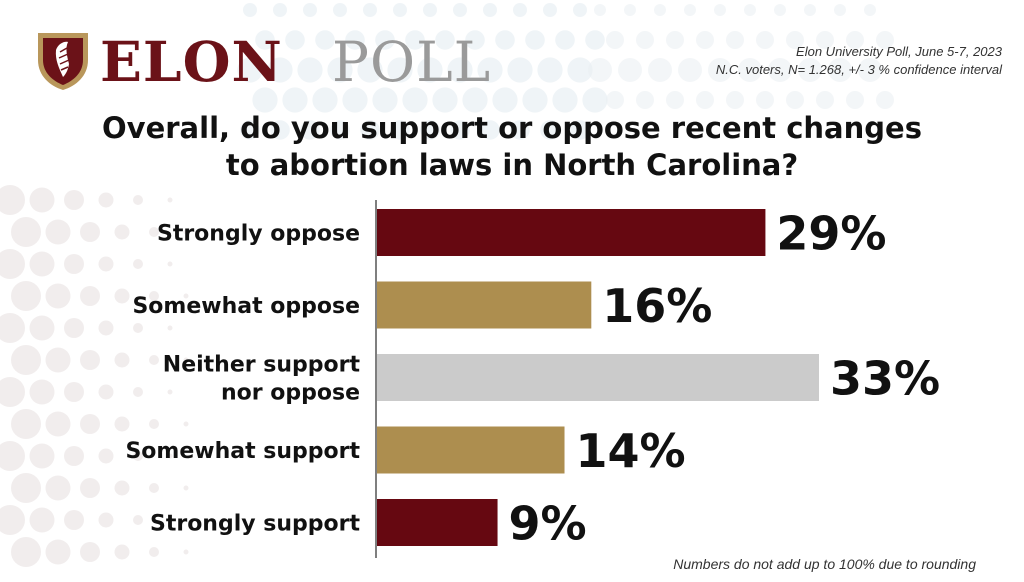 The width and height of the screenshot is (1024, 582). I want to click on category-label: Somewhat oppose, so click(246, 306).